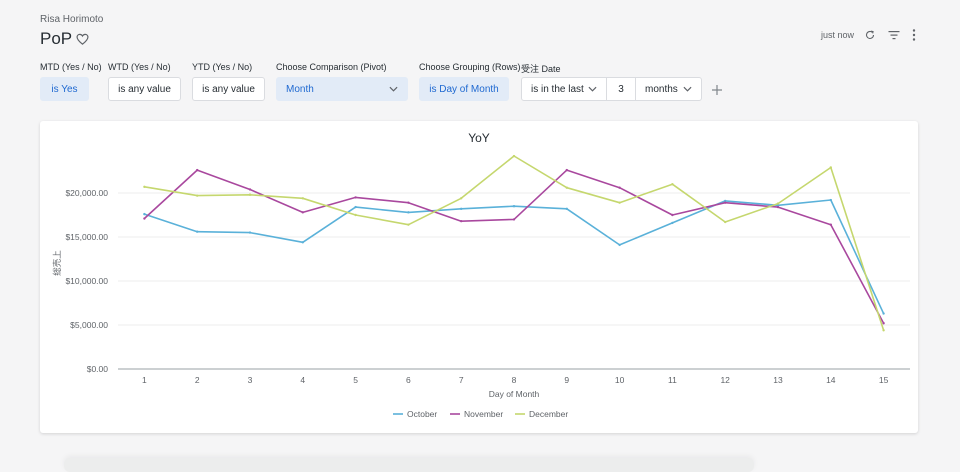  I want to click on legend-label: October, so click(422, 414).